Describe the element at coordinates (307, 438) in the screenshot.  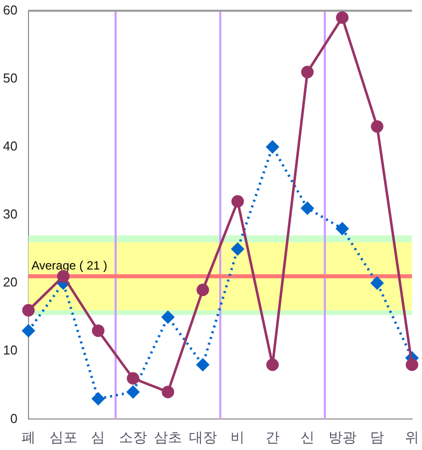
I see `x-tick-label: 신` at that location.